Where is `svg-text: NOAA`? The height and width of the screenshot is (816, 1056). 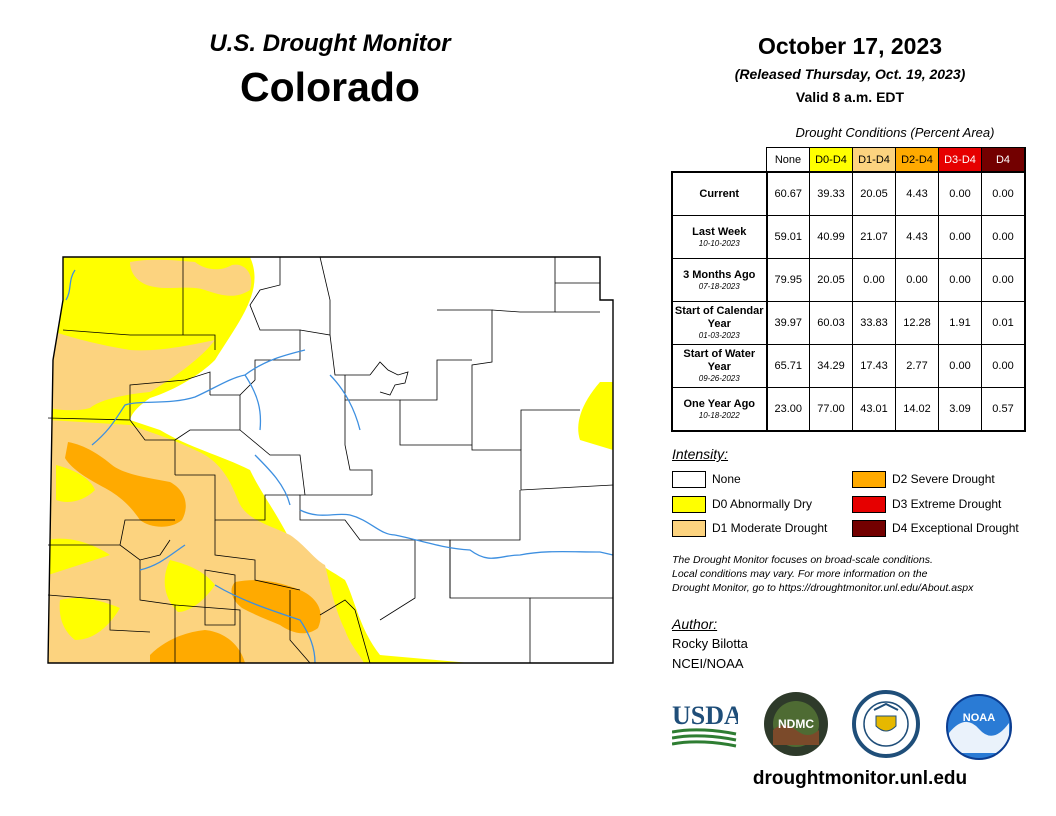 svg-text: NOAA is located at coordinates (979, 718).